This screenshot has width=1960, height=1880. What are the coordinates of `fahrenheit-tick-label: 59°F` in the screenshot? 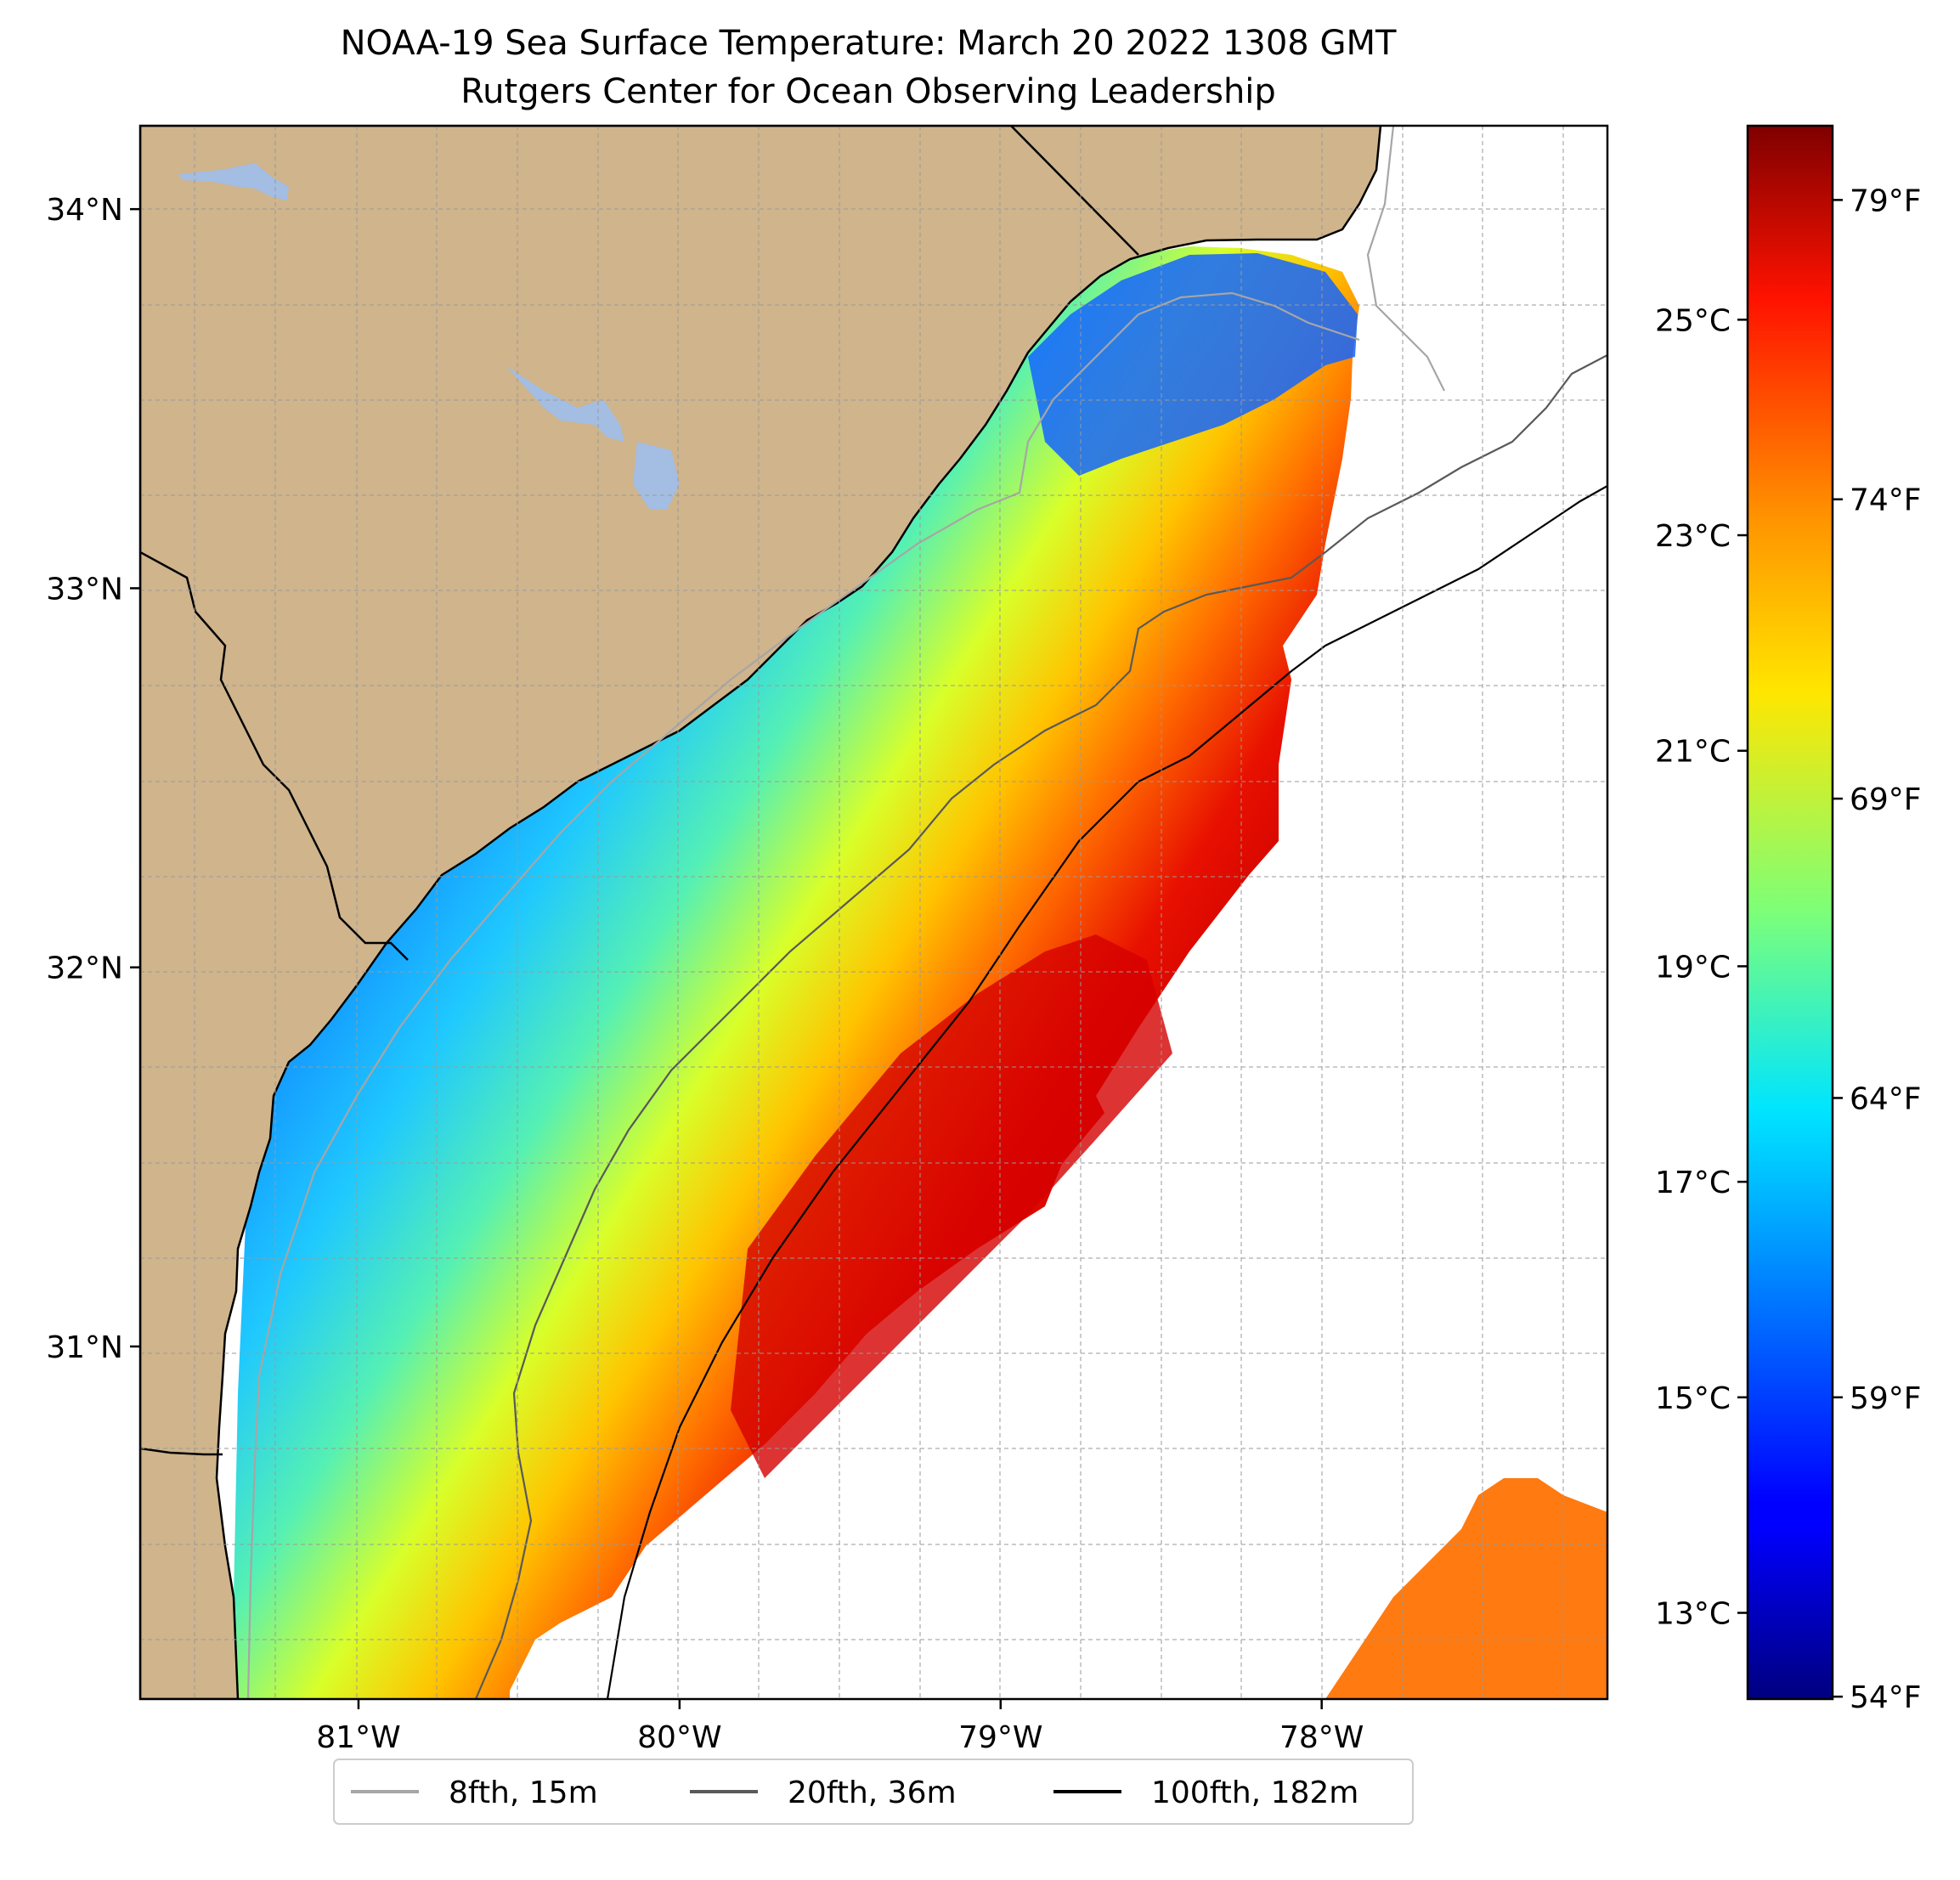 It's located at (1886, 1398).